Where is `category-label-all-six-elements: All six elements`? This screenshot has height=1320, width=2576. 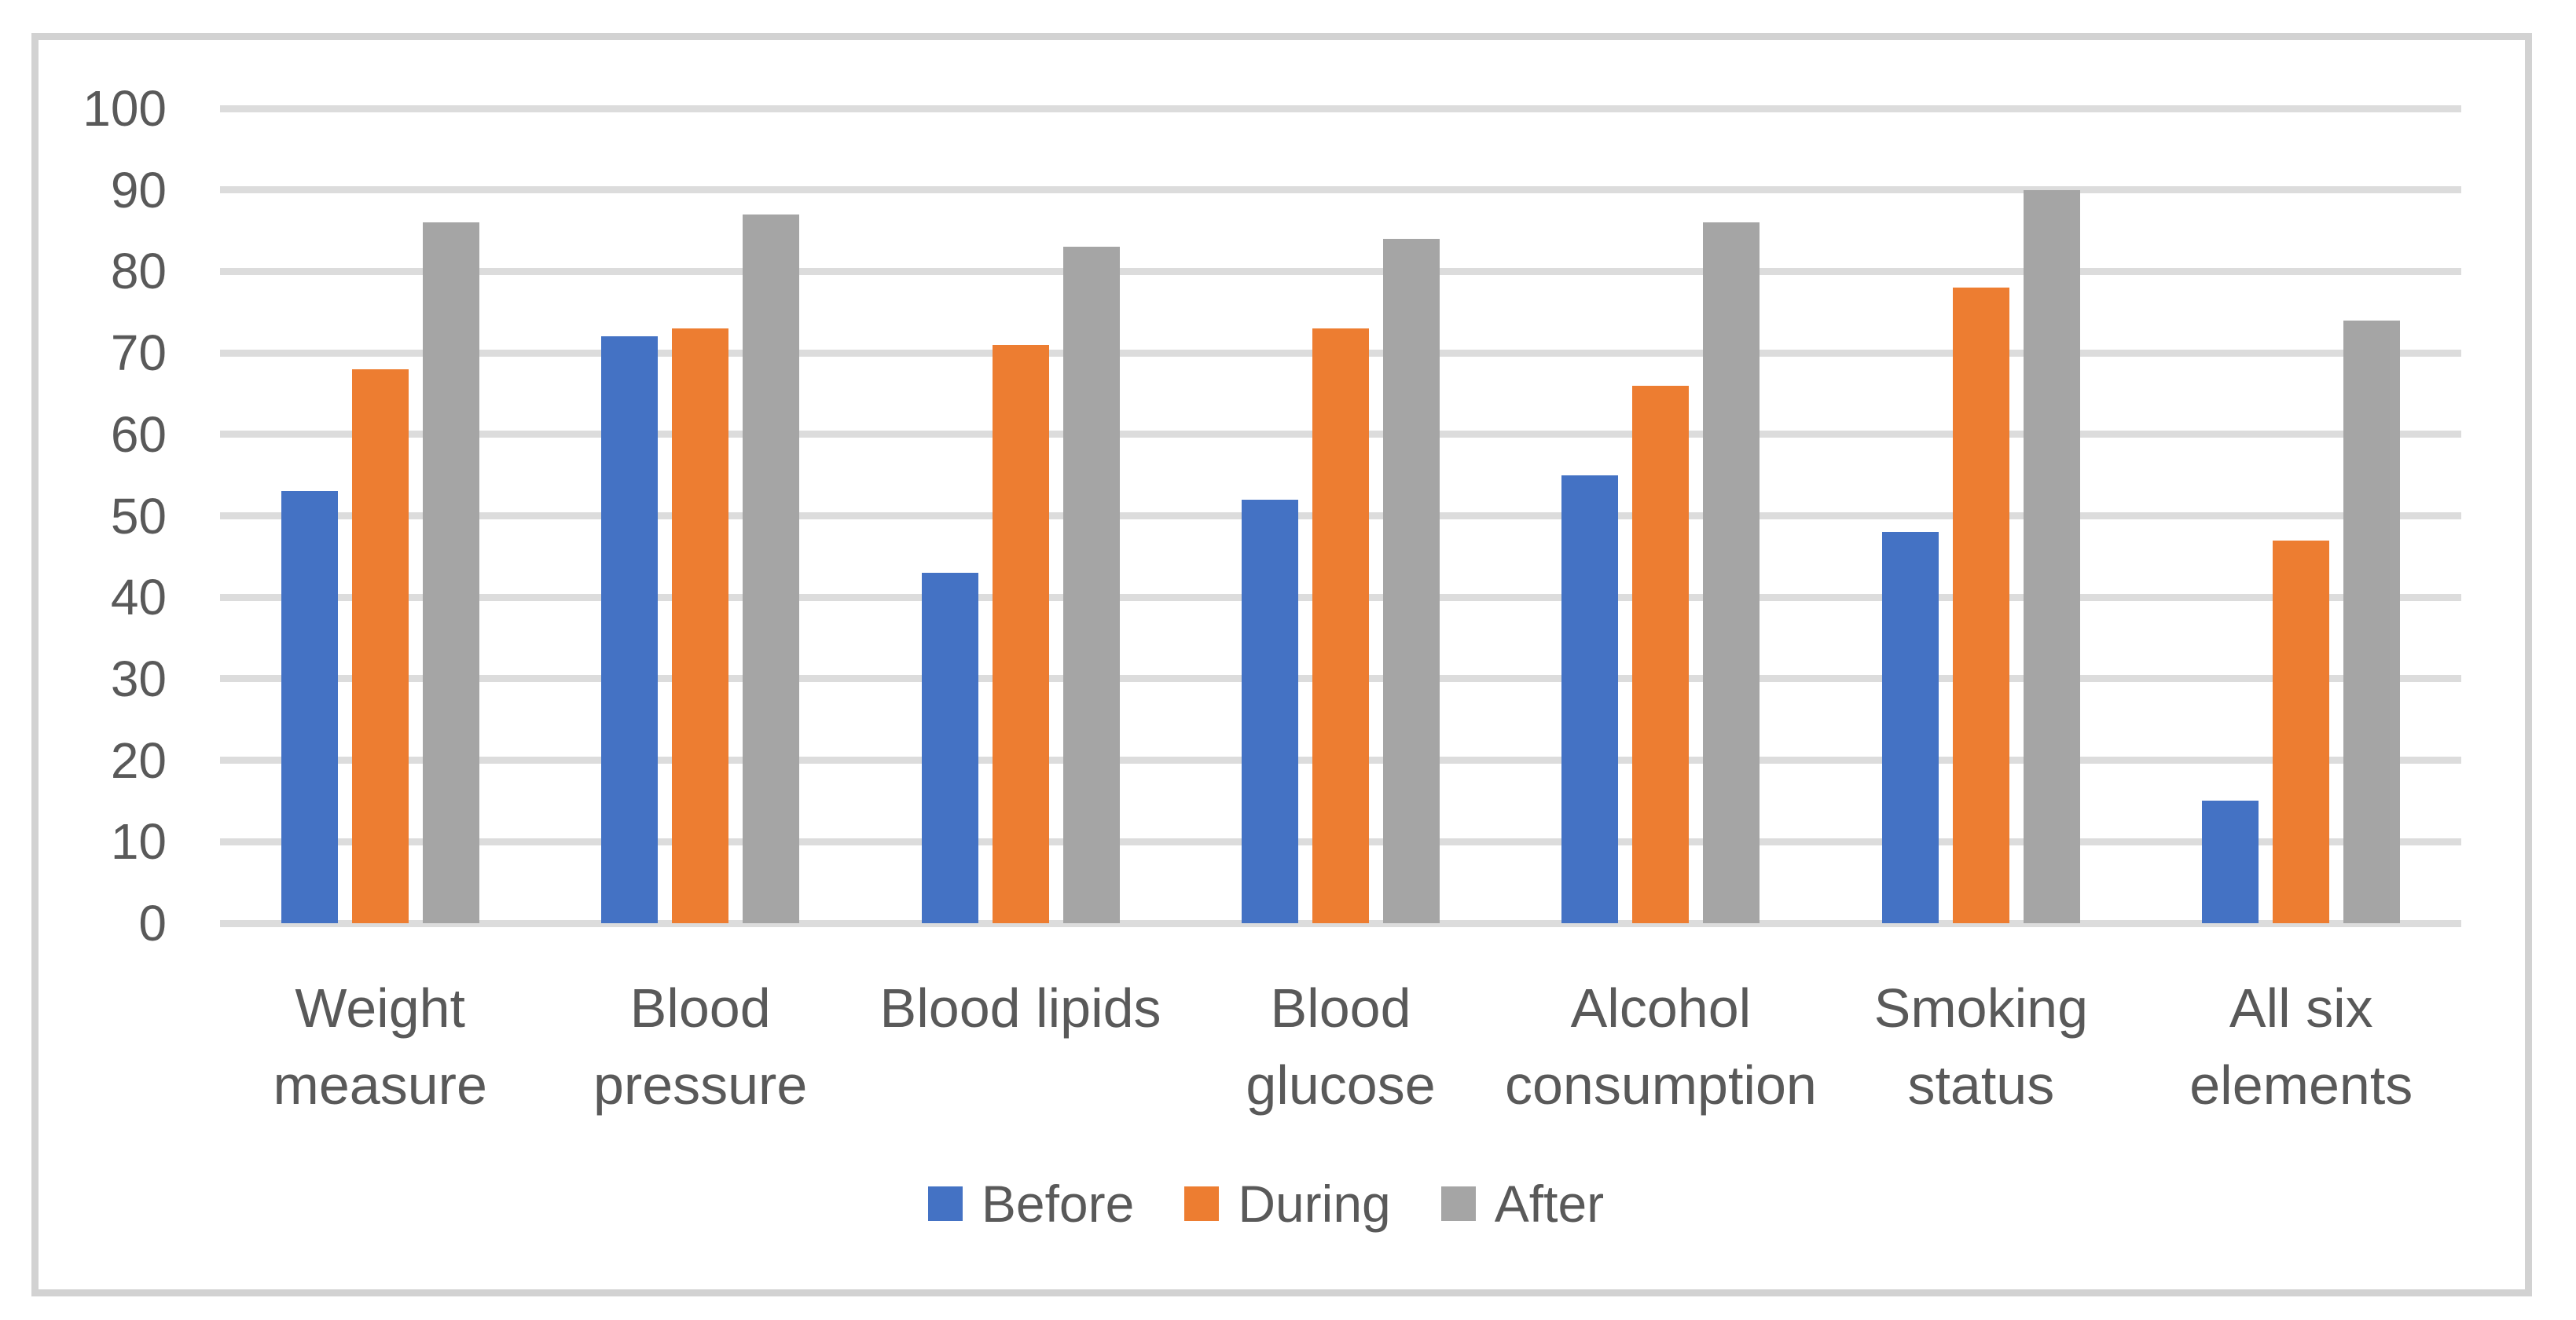 category-label-all-six-elements: All six elements is located at coordinates (2301, 1046).